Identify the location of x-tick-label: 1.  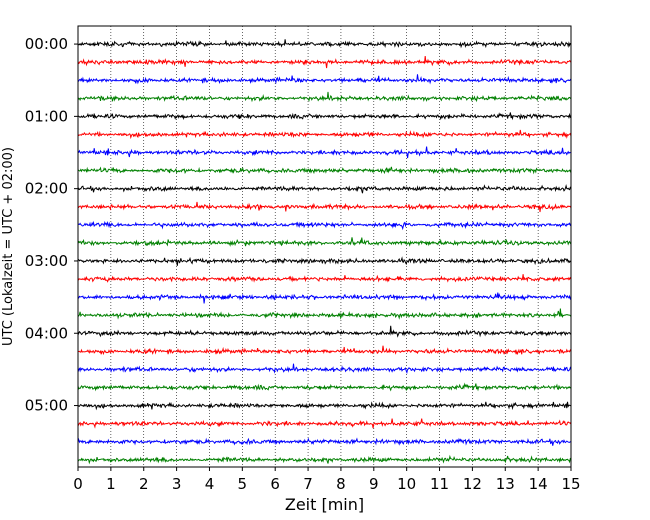
(111, 484).